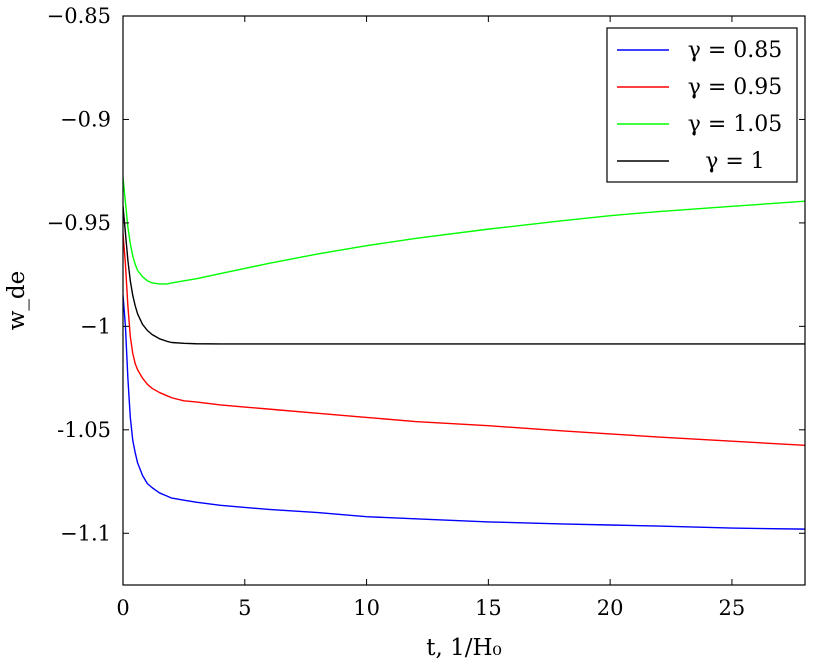 This screenshot has height=669, width=813. What do you see at coordinates (464, 648) in the screenshot?
I see `x-axis-label: t, 1/H₀` at bounding box center [464, 648].